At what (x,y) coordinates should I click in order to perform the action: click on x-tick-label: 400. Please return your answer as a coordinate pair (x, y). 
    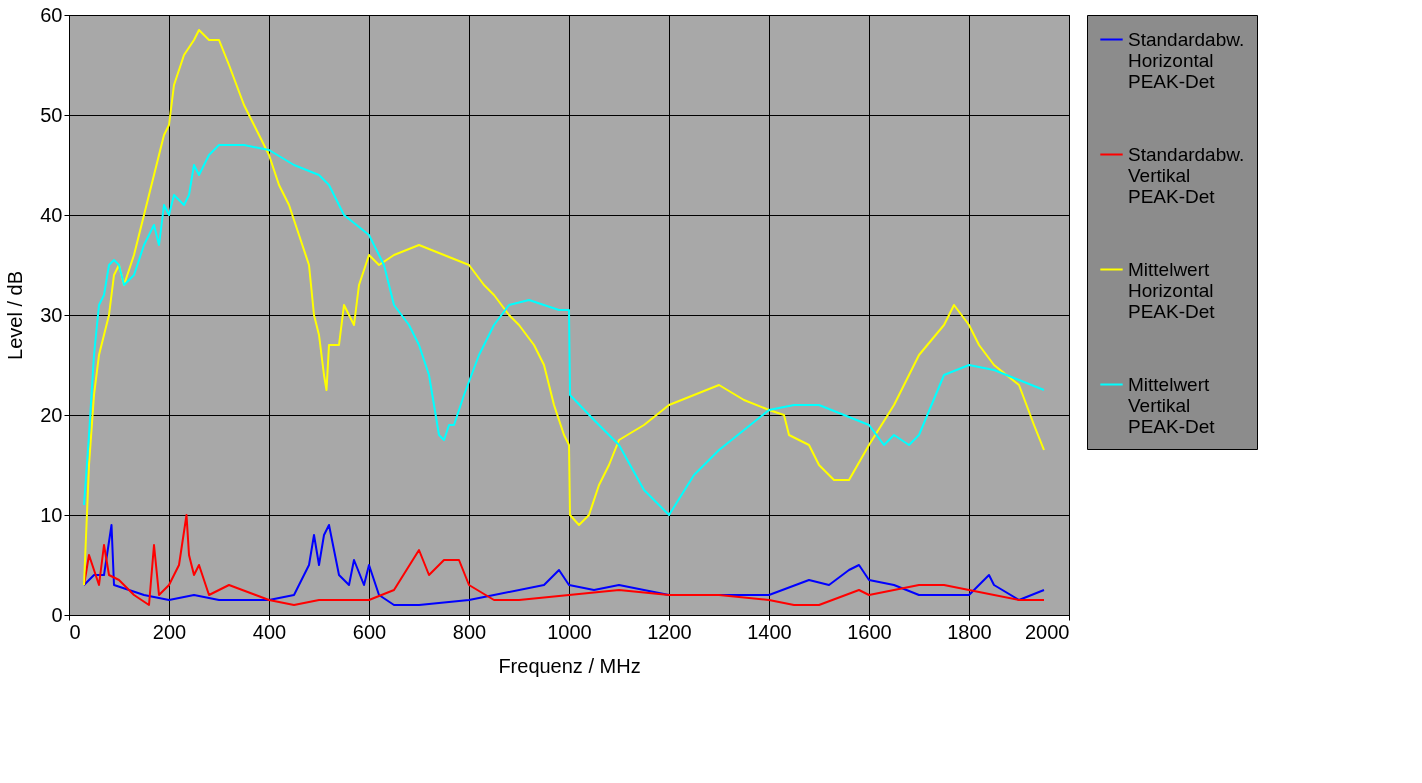
    Looking at the image, I should click on (269, 631).